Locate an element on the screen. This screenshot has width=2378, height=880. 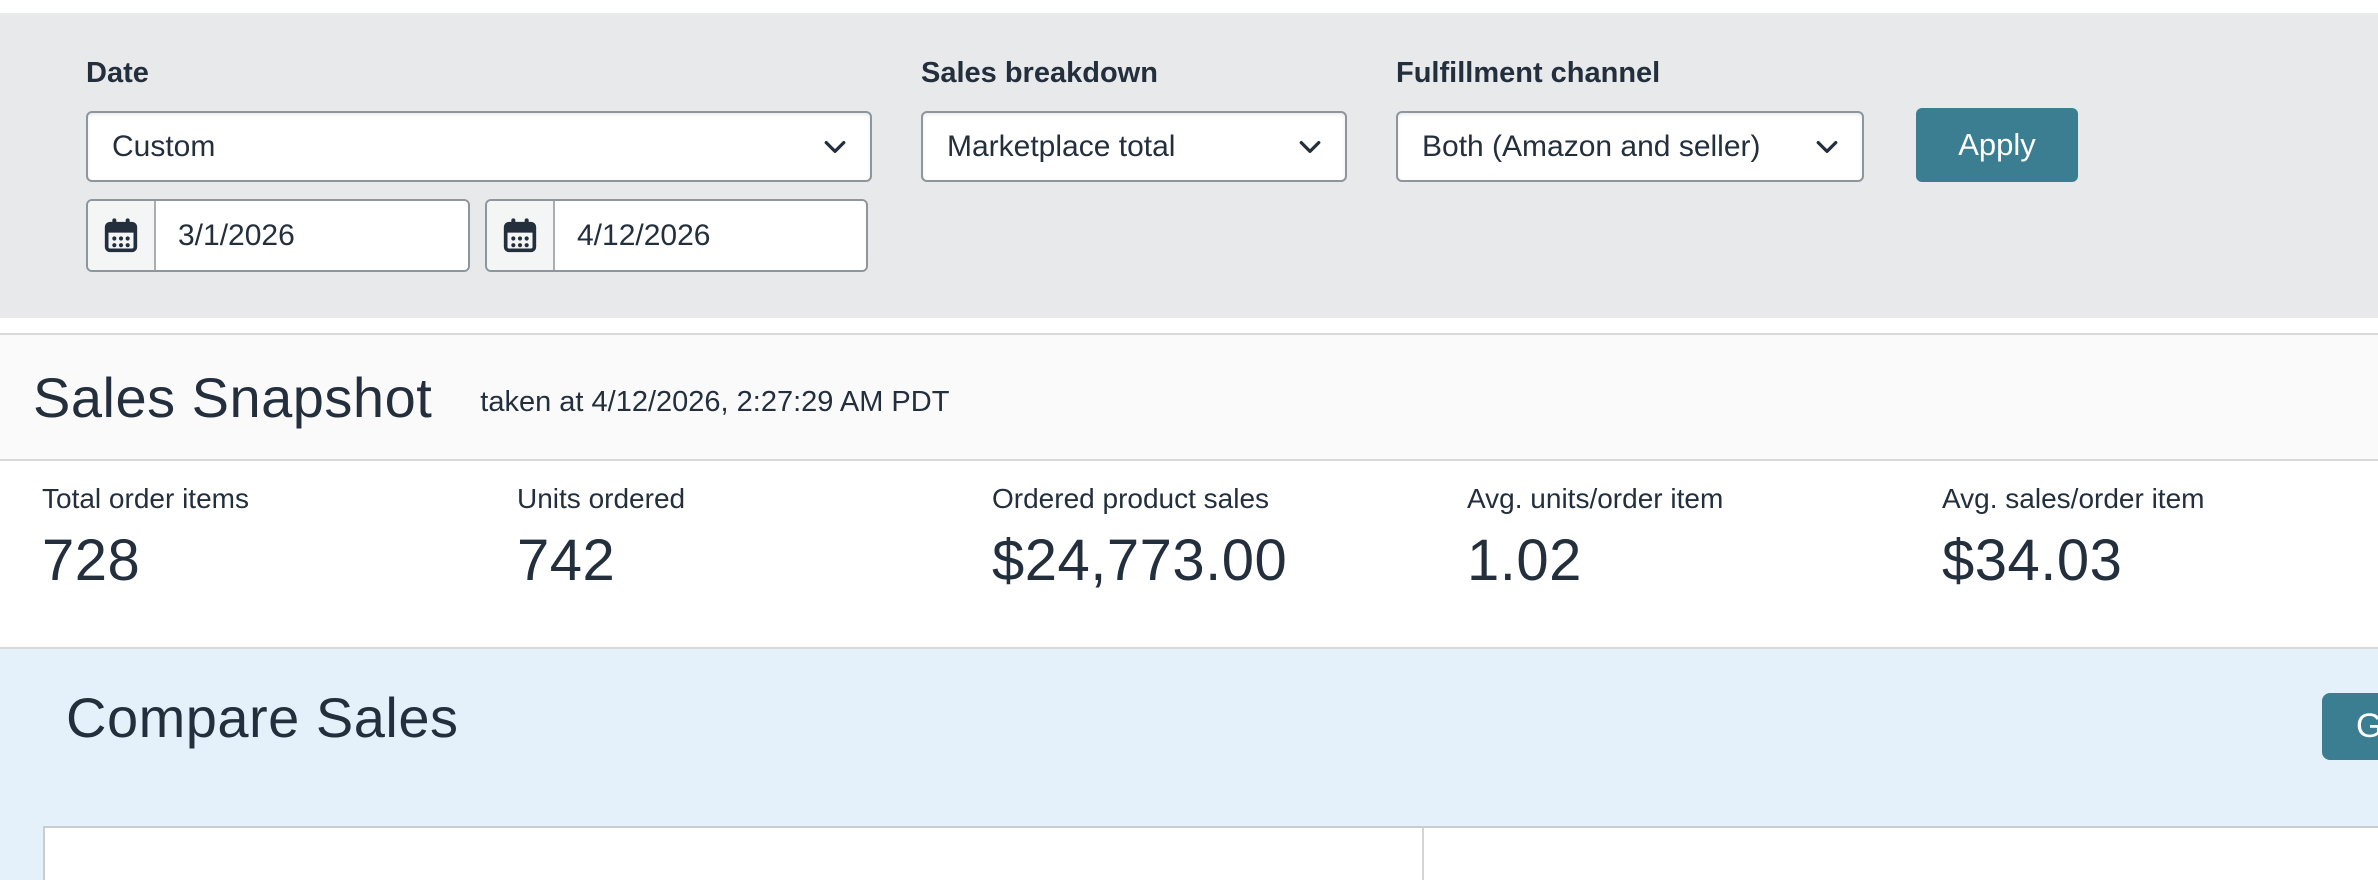
table-column-divider is located at coordinates (1423, 854).